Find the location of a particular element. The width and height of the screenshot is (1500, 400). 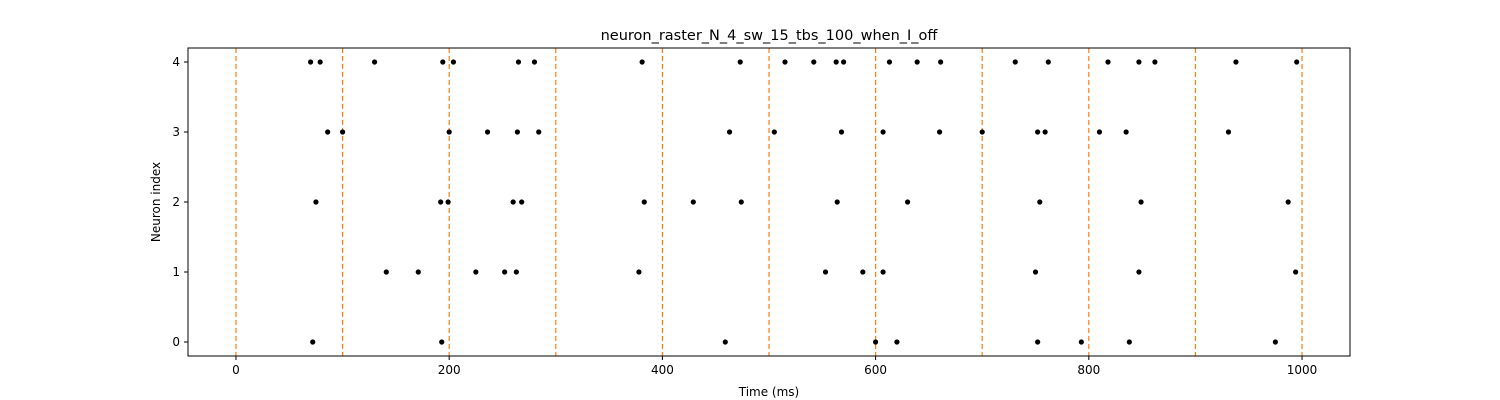

y-tick-label: 0 is located at coordinates (176, 342).